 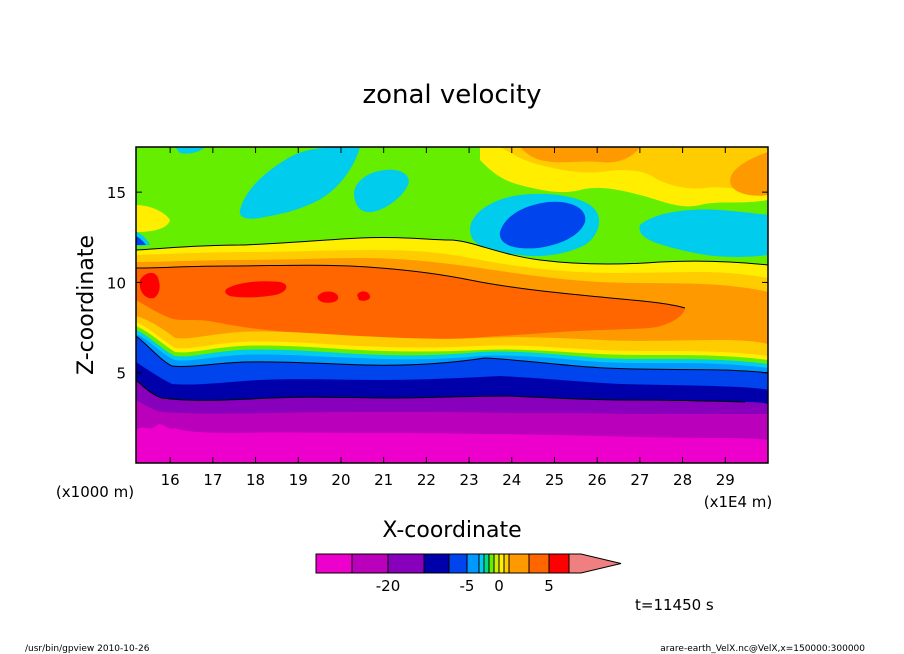 I want to click on x-tick-label: 29, so click(x=725, y=480).